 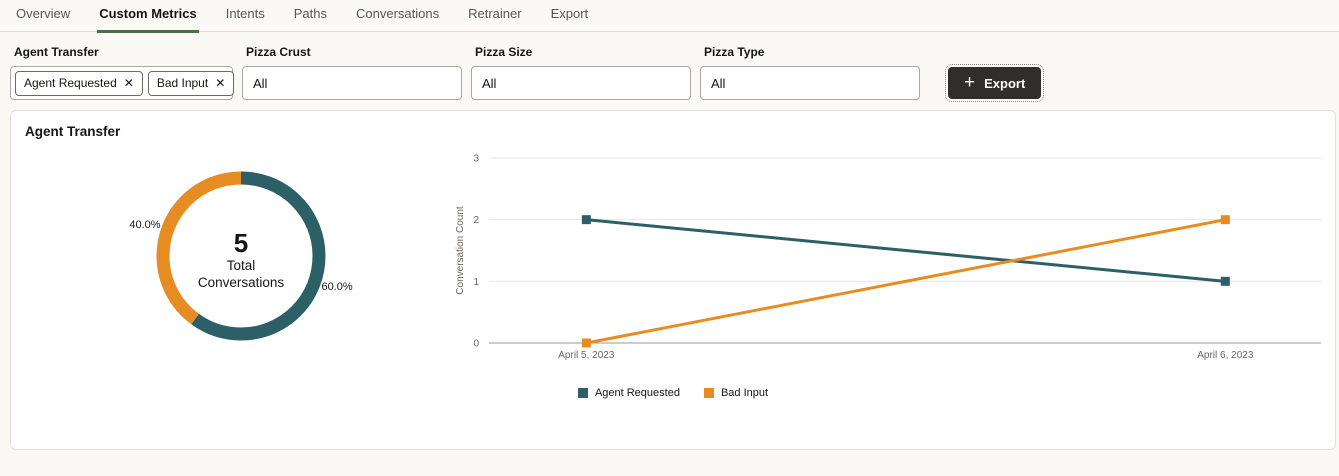 I want to click on y-tick-0: 0, so click(x=476, y=344).